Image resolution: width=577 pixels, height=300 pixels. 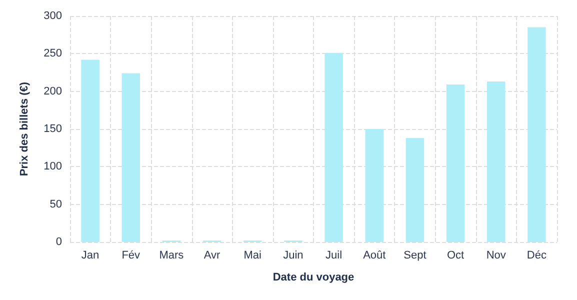 What do you see at coordinates (293, 256) in the screenshot?
I see `x-tick-label: Juin` at bounding box center [293, 256].